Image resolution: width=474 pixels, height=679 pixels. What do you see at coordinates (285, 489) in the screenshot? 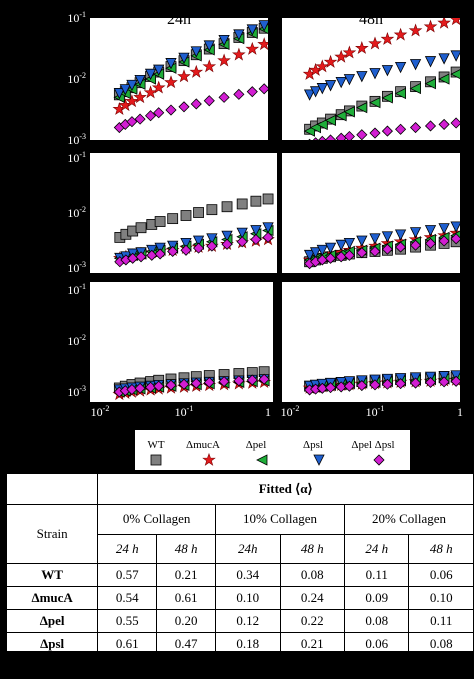
I see `fitted-header: Fitted ⟨α⟩` at bounding box center [285, 489].